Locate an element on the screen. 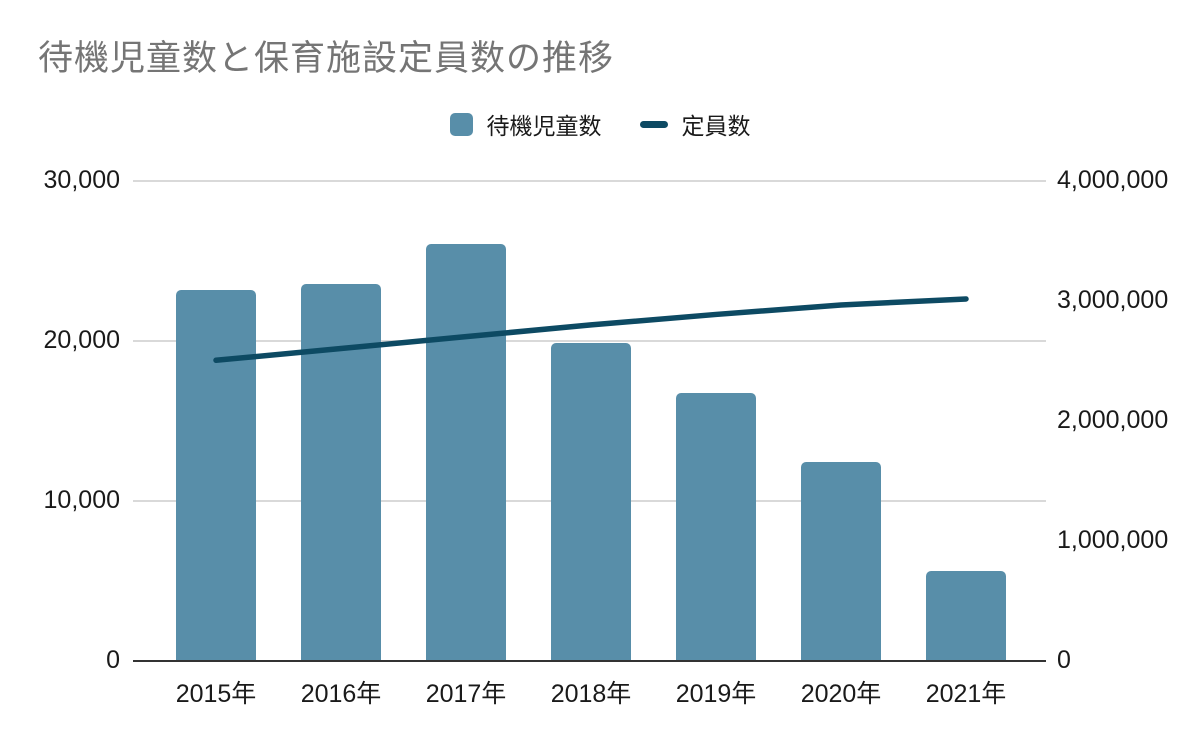  x-axis-category-label: 2015年 is located at coordinates (216, 694).